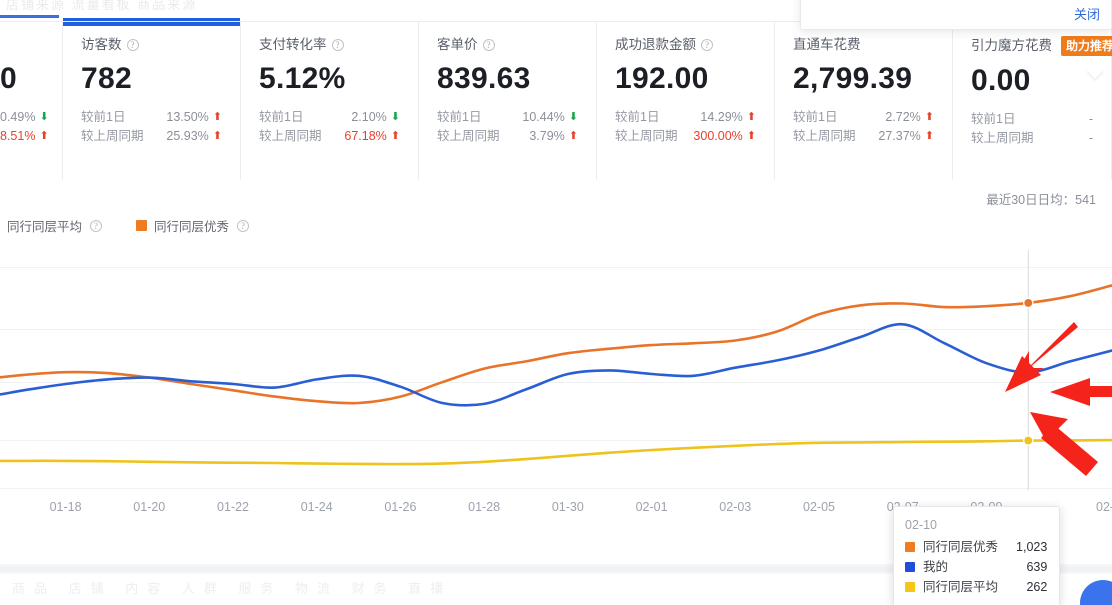 The width and height of the screenshot is (1112, 605). What do you see at coordinates (1086, 14) in the screenshot?
I see `popup-close-link: 关闭` at bounding box center [1086, 14].